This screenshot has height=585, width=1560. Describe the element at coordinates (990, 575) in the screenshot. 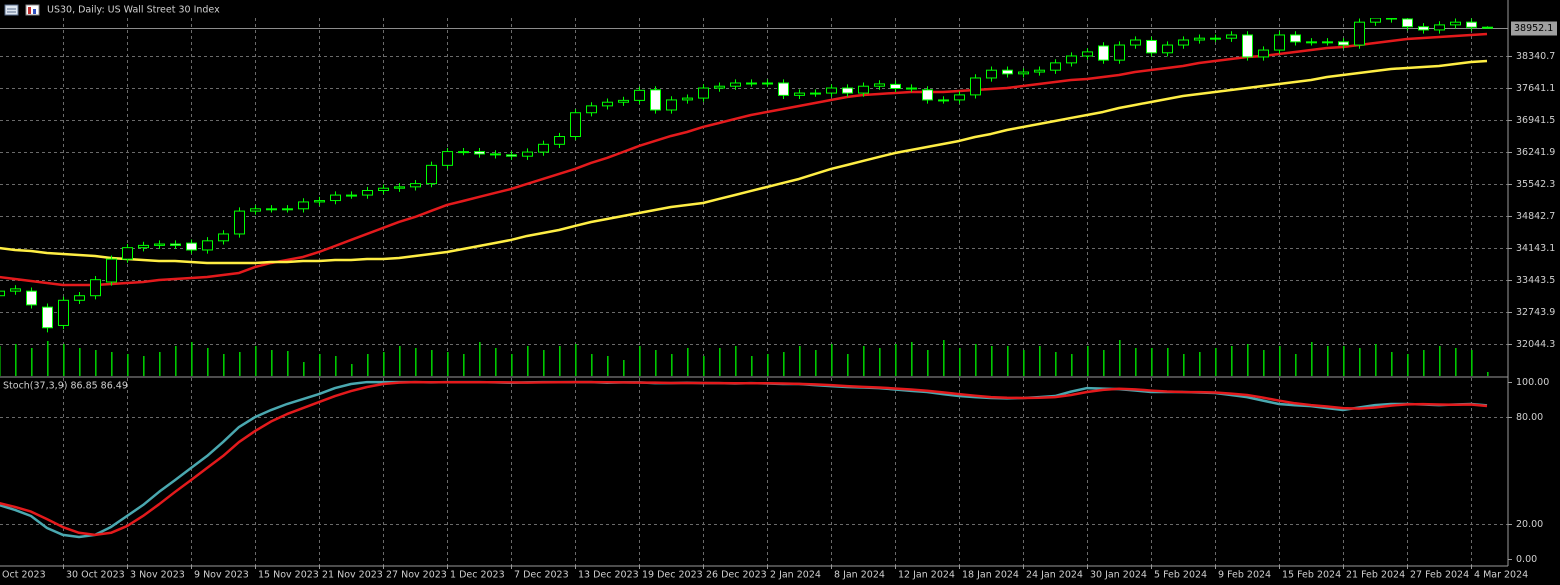

I see `x-tick-label: 18 Jan 2024` at that location.